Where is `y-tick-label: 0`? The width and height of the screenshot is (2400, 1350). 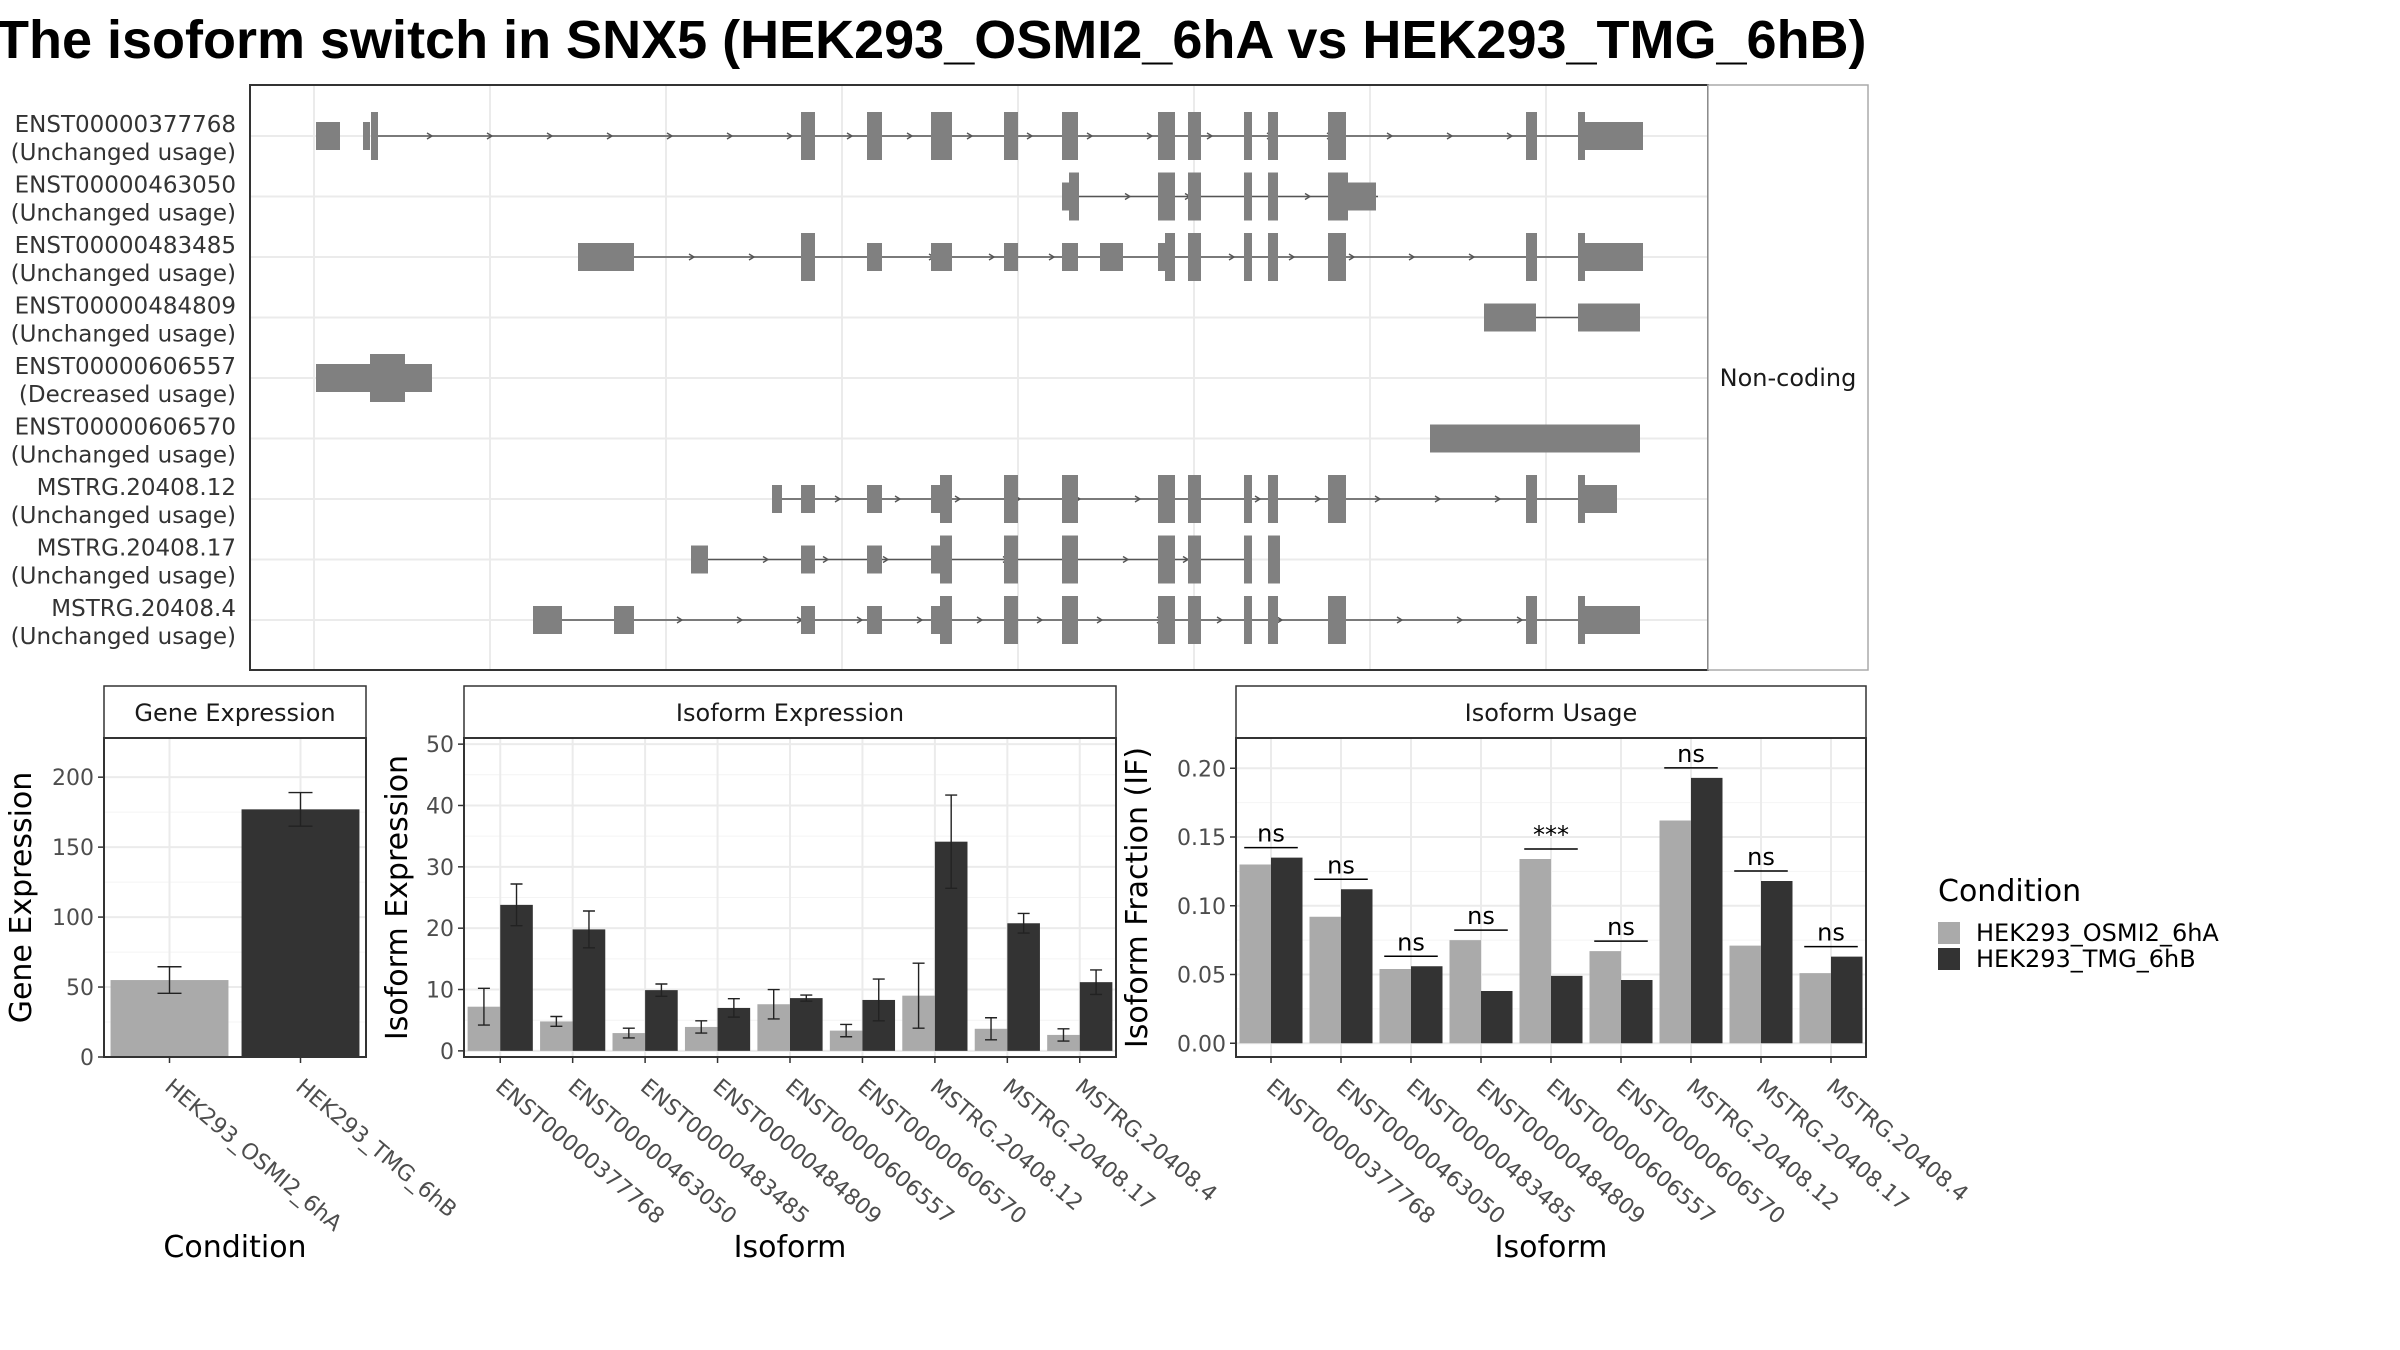
y-tick-label: 0 is located at coordinates (87, 1058).